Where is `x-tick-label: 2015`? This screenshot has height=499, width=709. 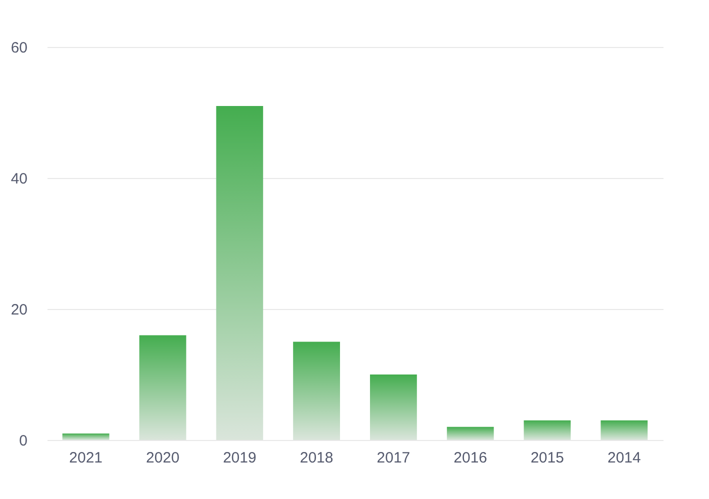 x-tick-label: 2015 is located at coordinates (547, 458).